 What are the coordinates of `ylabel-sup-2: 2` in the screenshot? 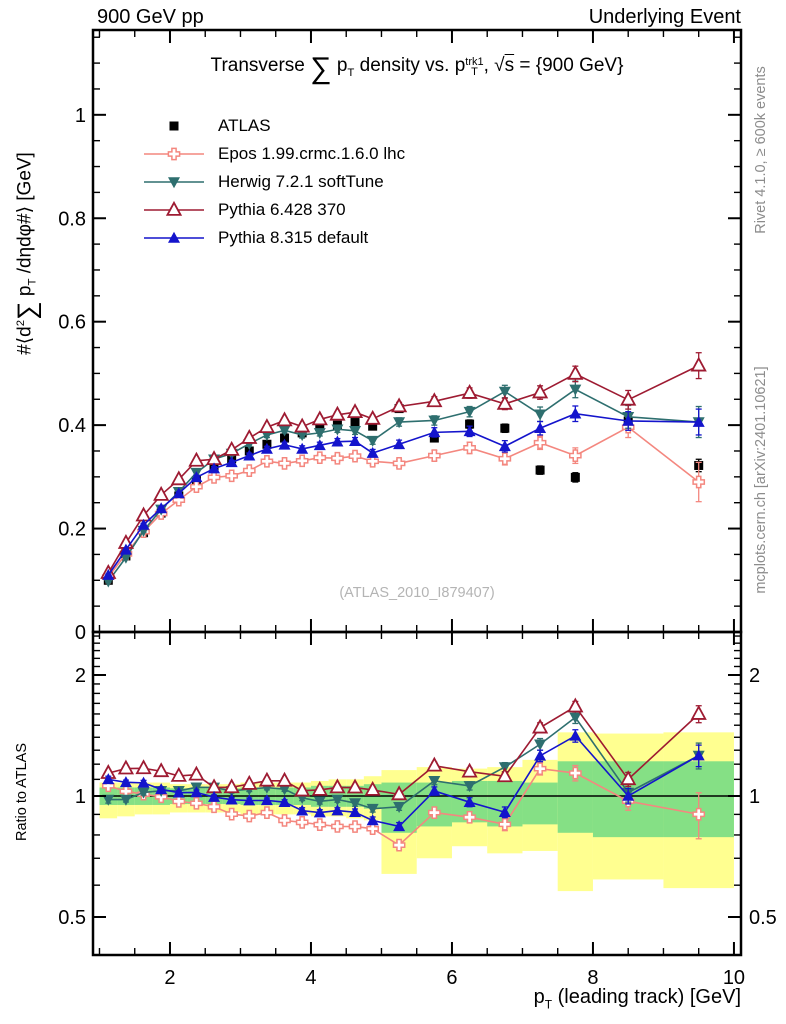 It's located at (21, 323).